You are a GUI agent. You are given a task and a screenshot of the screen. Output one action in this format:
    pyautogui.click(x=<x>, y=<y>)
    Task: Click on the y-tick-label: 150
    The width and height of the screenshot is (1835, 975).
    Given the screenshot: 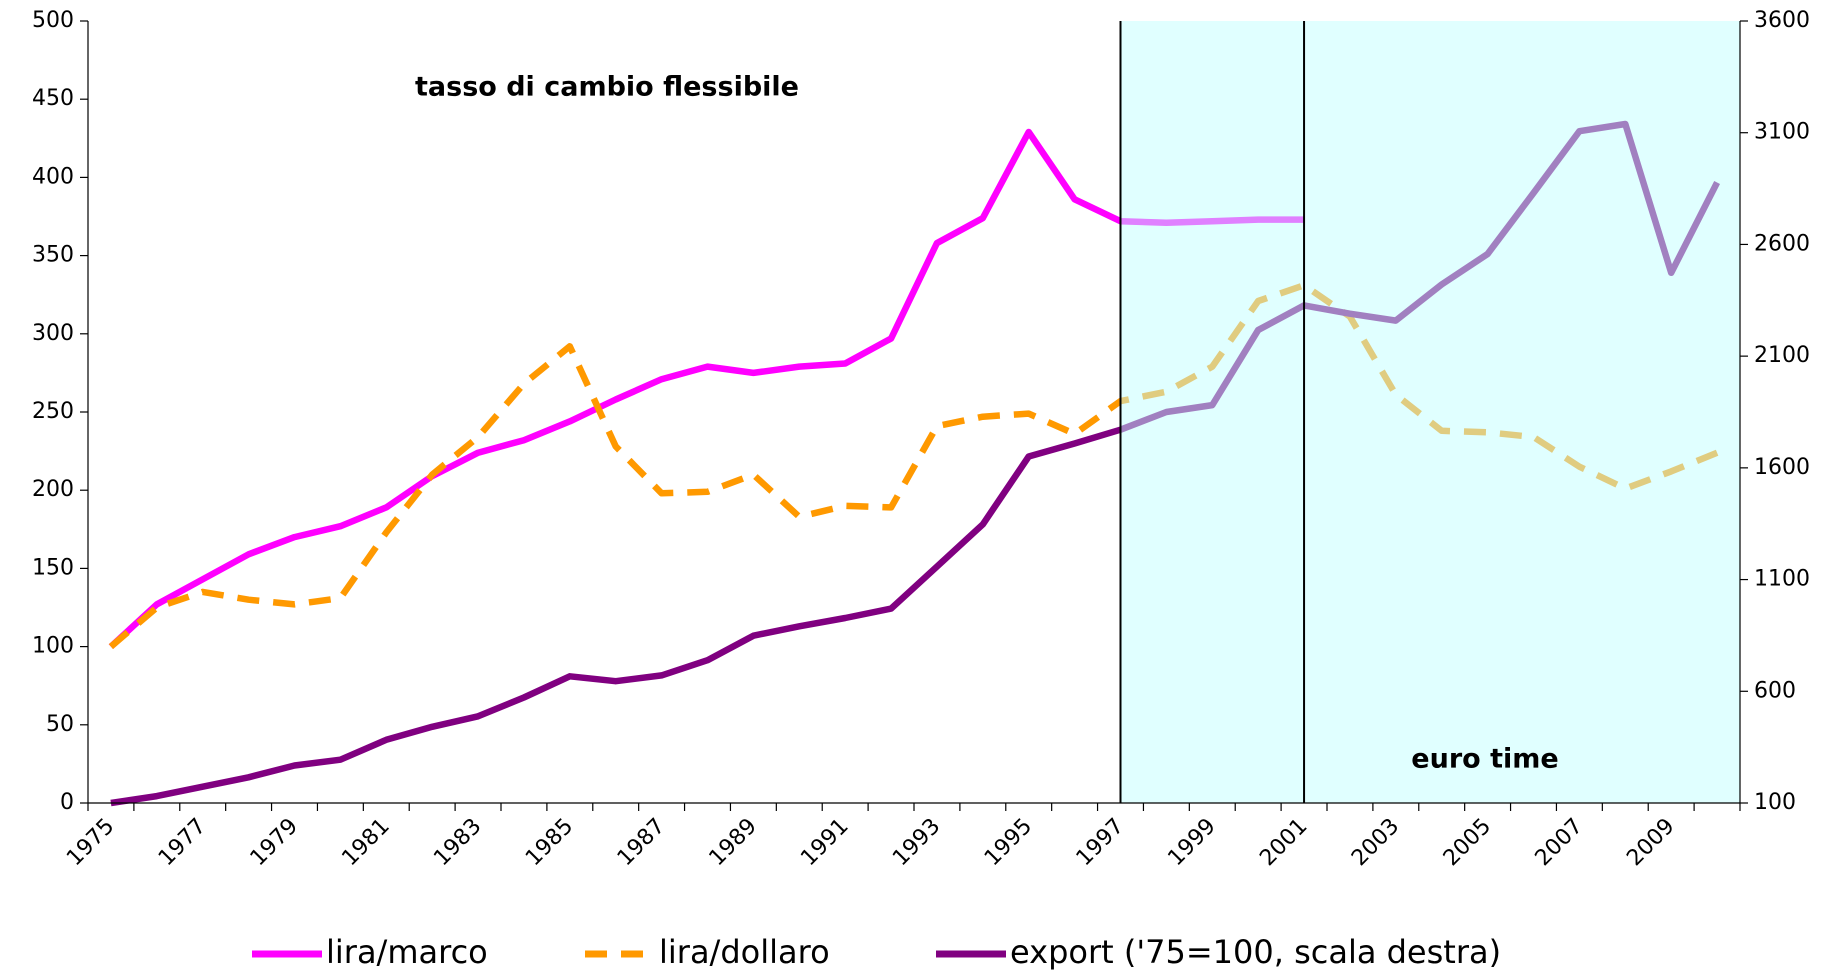 What is the action you would take?
    pyautogui.click(x=53, y=567)
    